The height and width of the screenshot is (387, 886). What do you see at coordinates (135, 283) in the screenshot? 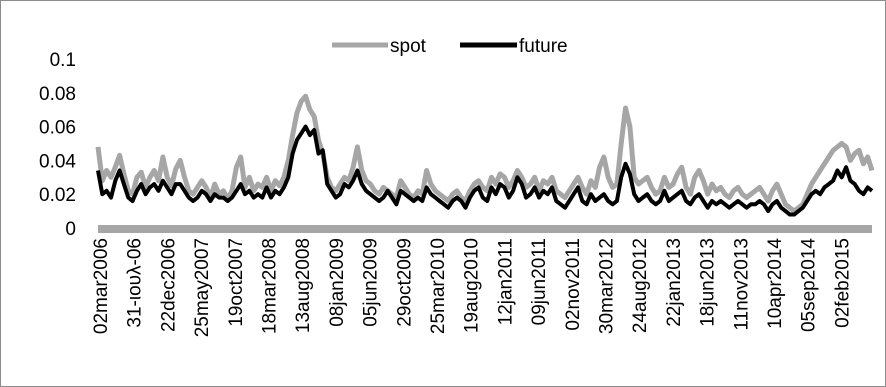
I see `x-tick-label: 31-ιουλ-06` at bounding box center [135, 283].